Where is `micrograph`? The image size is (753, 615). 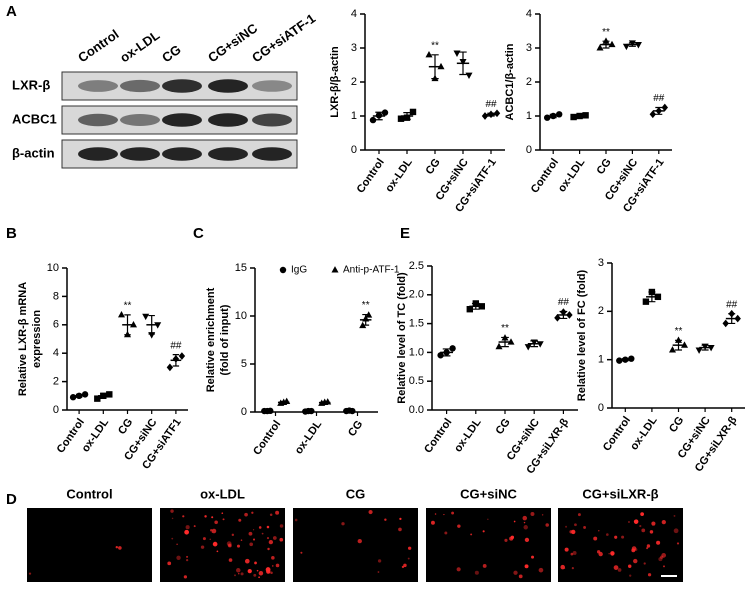
micrograph is located at coordinates (222, 545).